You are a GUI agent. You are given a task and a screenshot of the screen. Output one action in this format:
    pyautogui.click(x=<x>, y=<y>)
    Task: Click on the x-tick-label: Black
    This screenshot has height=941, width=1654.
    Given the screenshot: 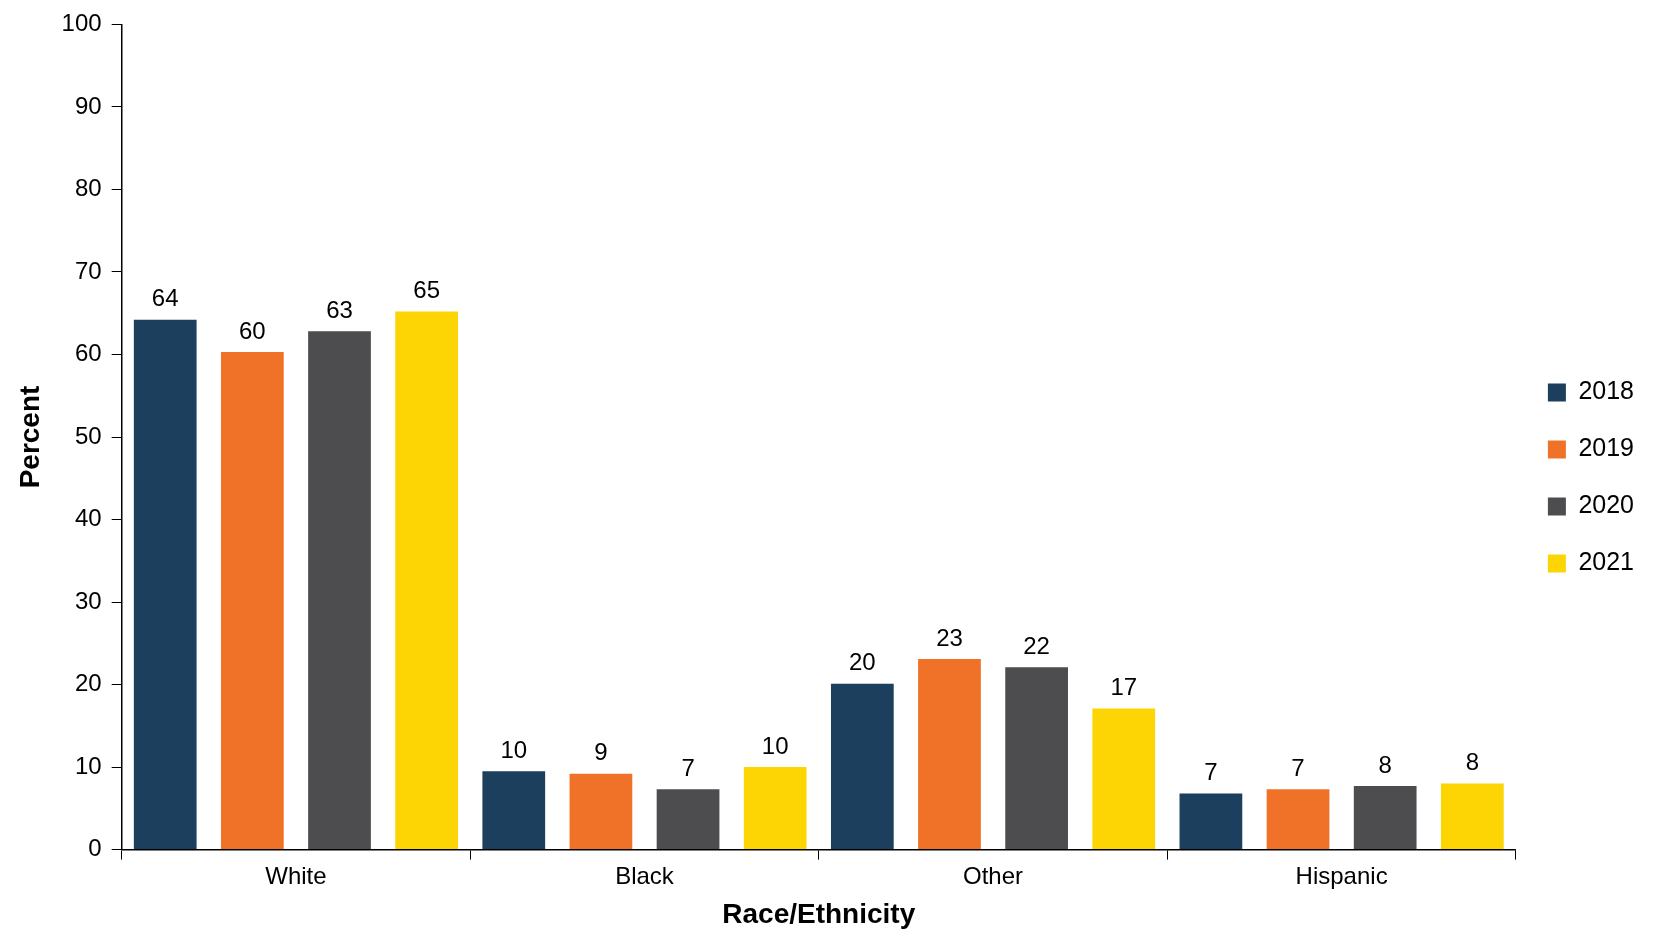 What is the action you would take?
    pyautogui.click(x=645, y=875)
    